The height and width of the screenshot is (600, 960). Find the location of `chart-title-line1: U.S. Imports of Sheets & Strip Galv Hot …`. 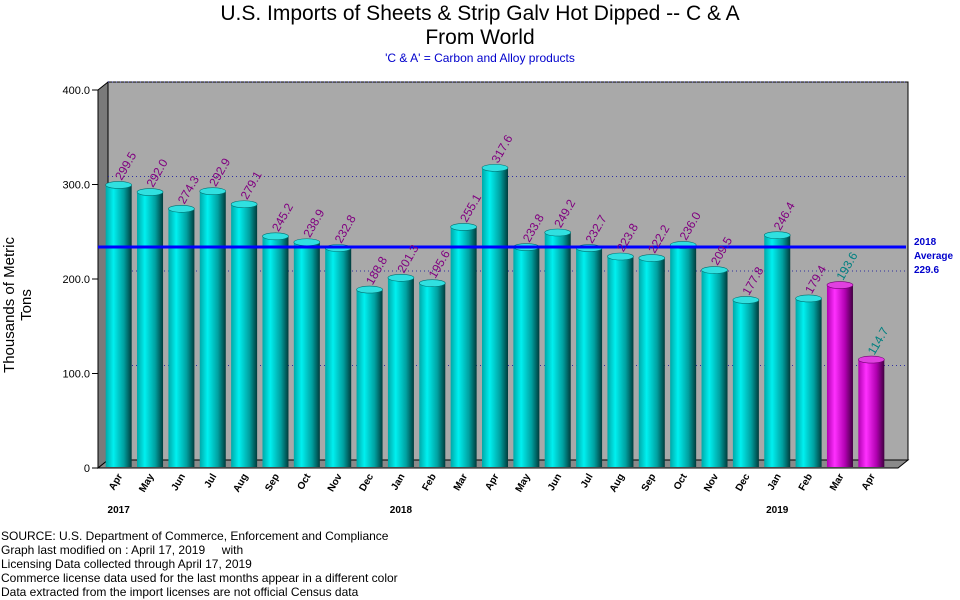

chart-title-line1: U.S. Imports of Sheets & Strip Galv Hot … is located at coordinates (480, 13).